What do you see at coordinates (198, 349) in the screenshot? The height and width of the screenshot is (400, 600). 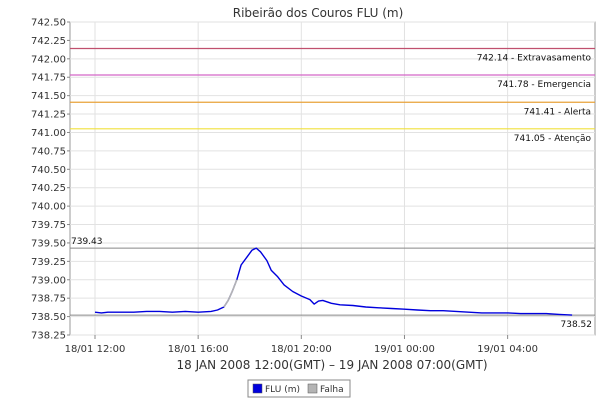 I see `x-tick-label: 18/01 16:00` at bounding box center [198, 349].